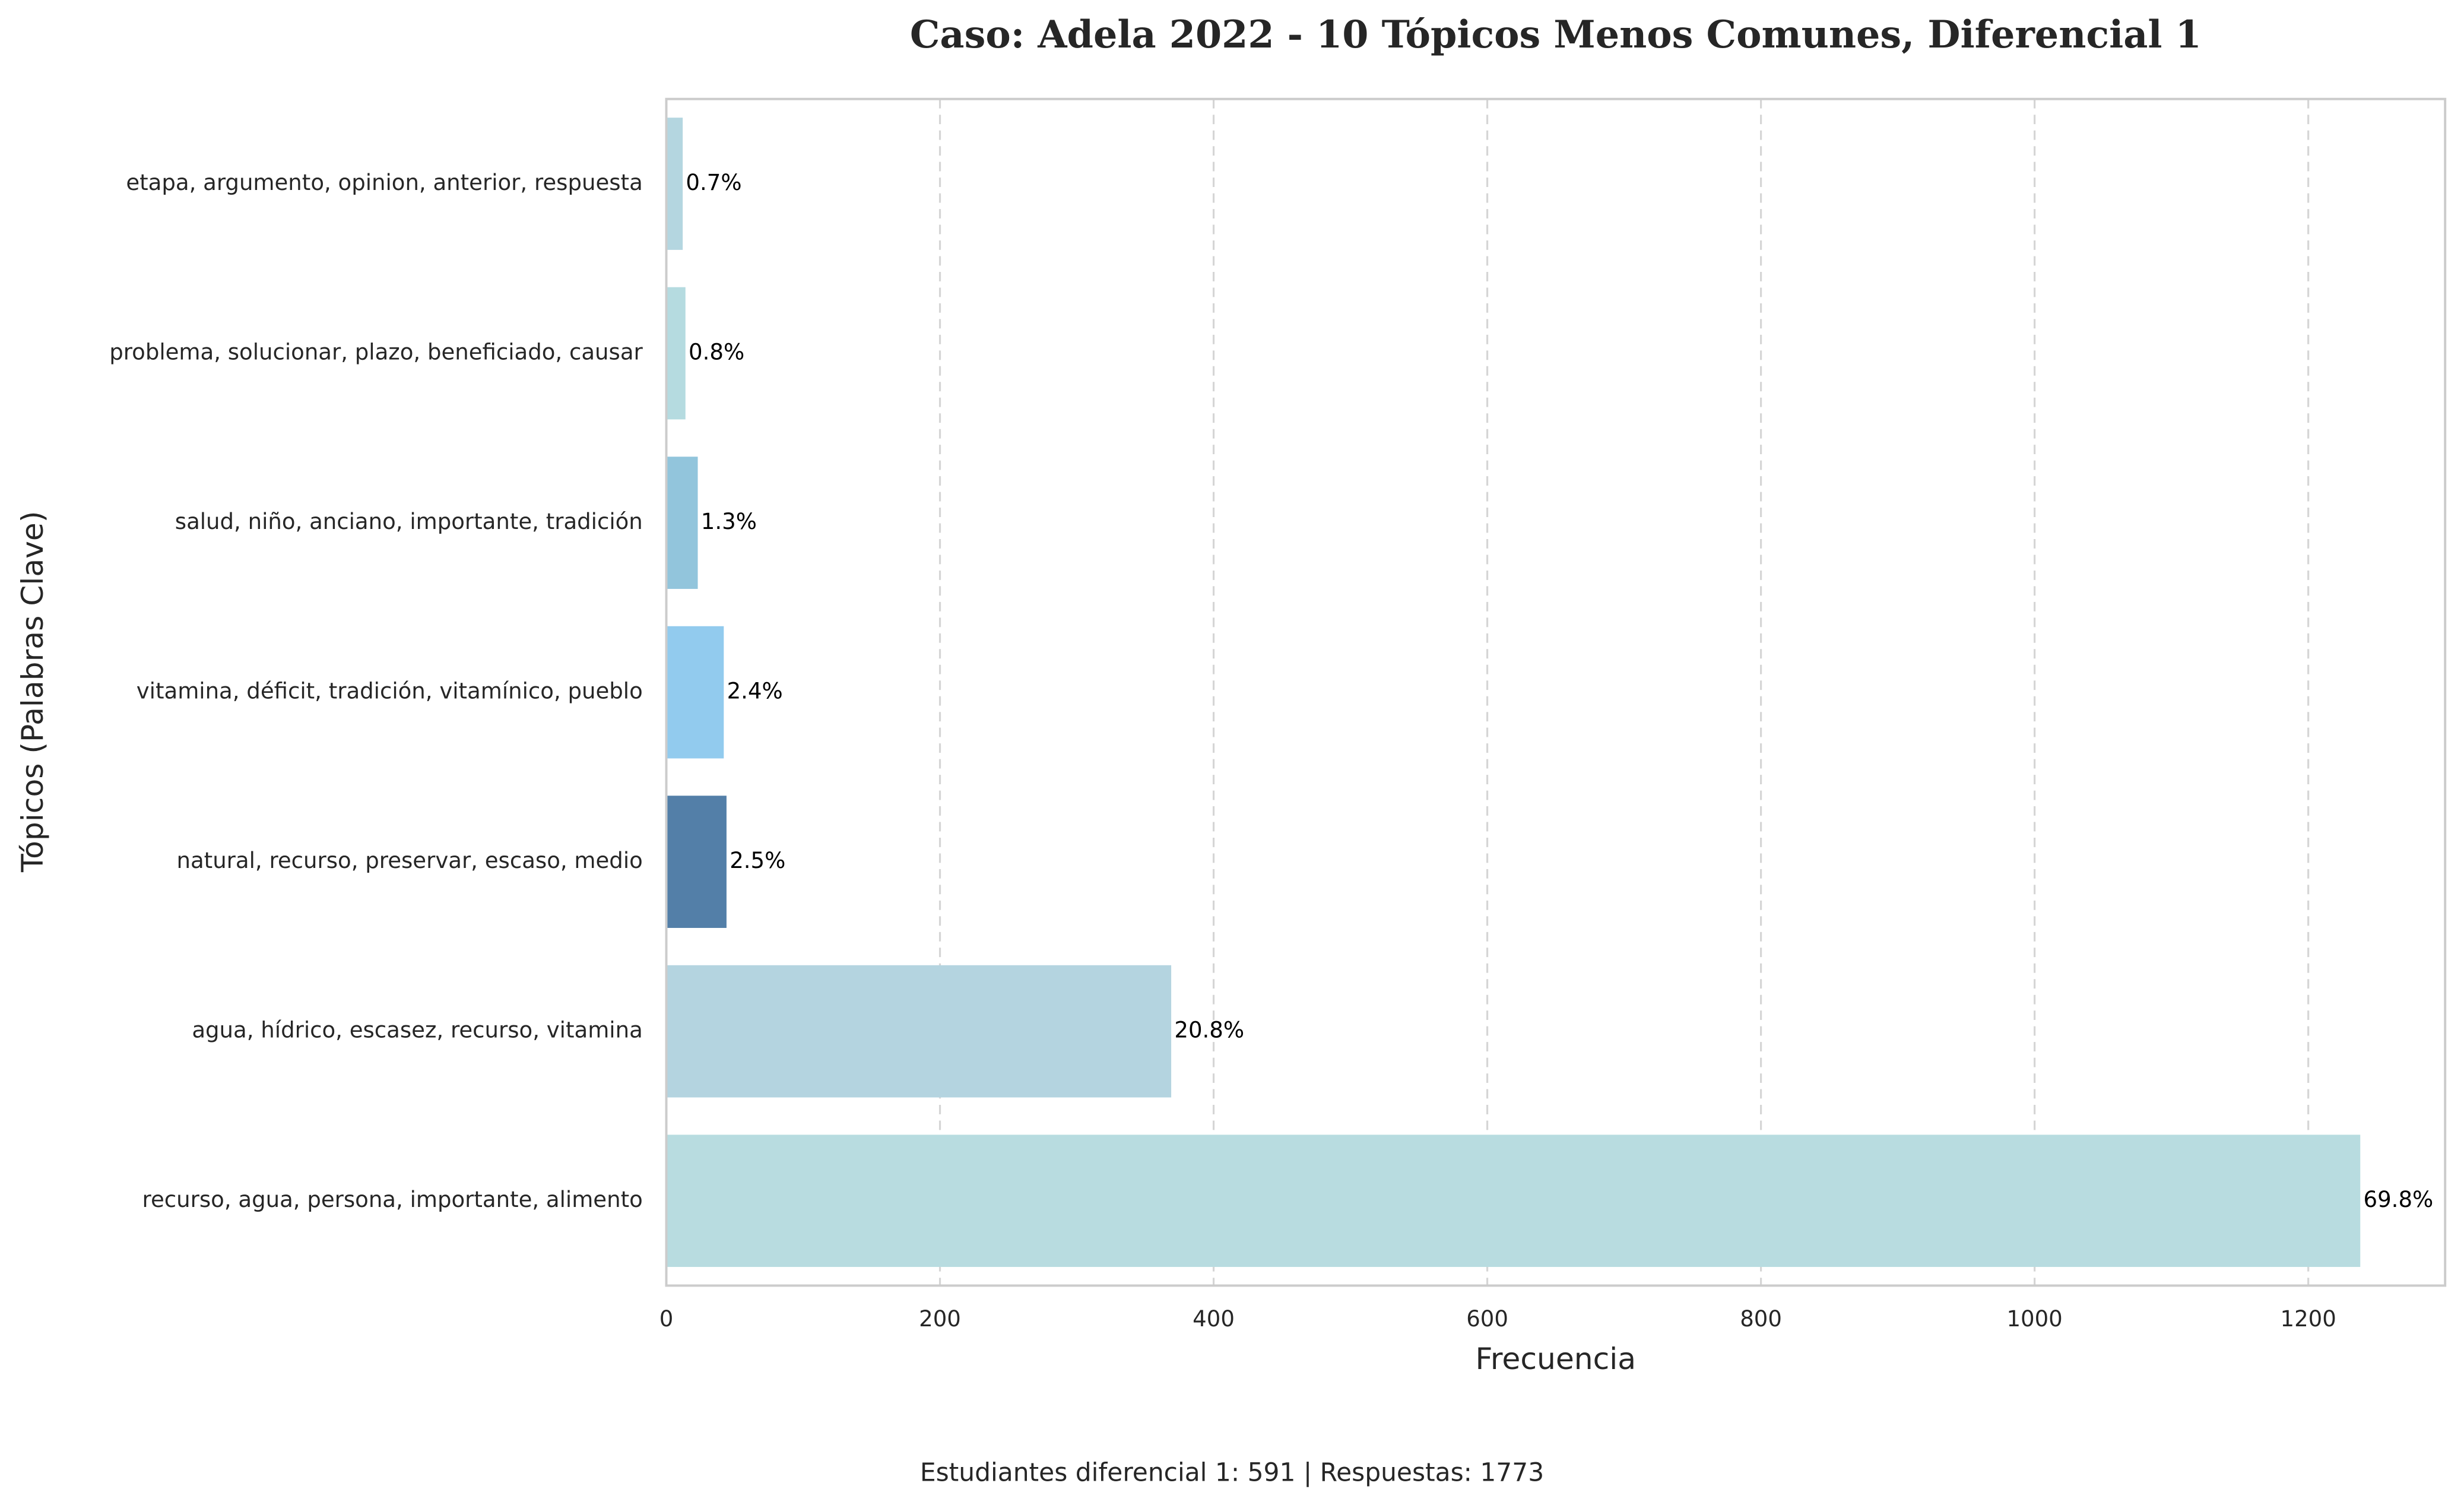  Describe the element at coordinates (755, 691) in the screenshot. I see `value-label: 2.4%` at that location.